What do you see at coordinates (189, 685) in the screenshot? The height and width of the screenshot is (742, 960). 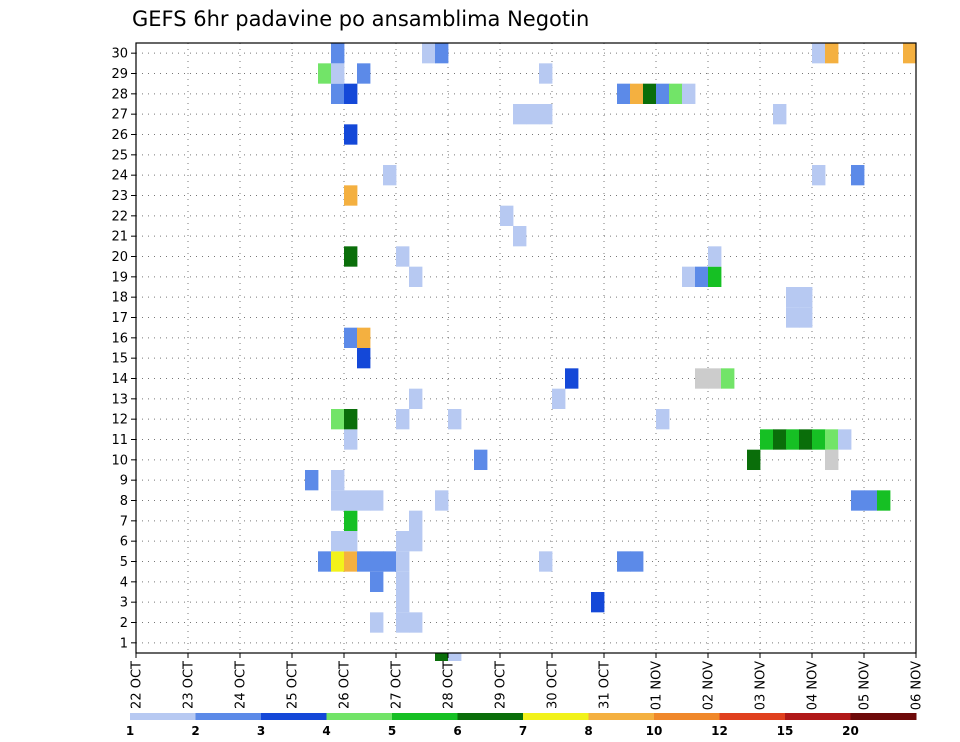 I see `x-tick-label: 23 OCT` at bounding box center [189, 685].